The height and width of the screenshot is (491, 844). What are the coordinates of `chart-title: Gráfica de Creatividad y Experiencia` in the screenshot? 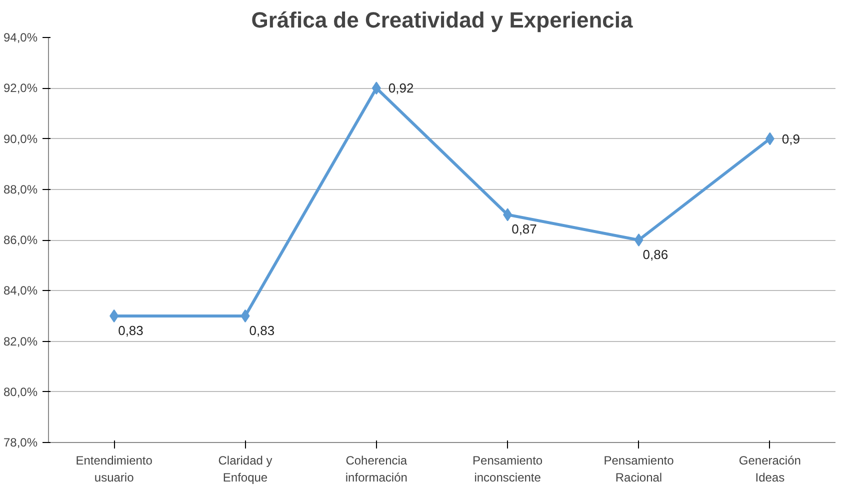 It's located at (442, 20).